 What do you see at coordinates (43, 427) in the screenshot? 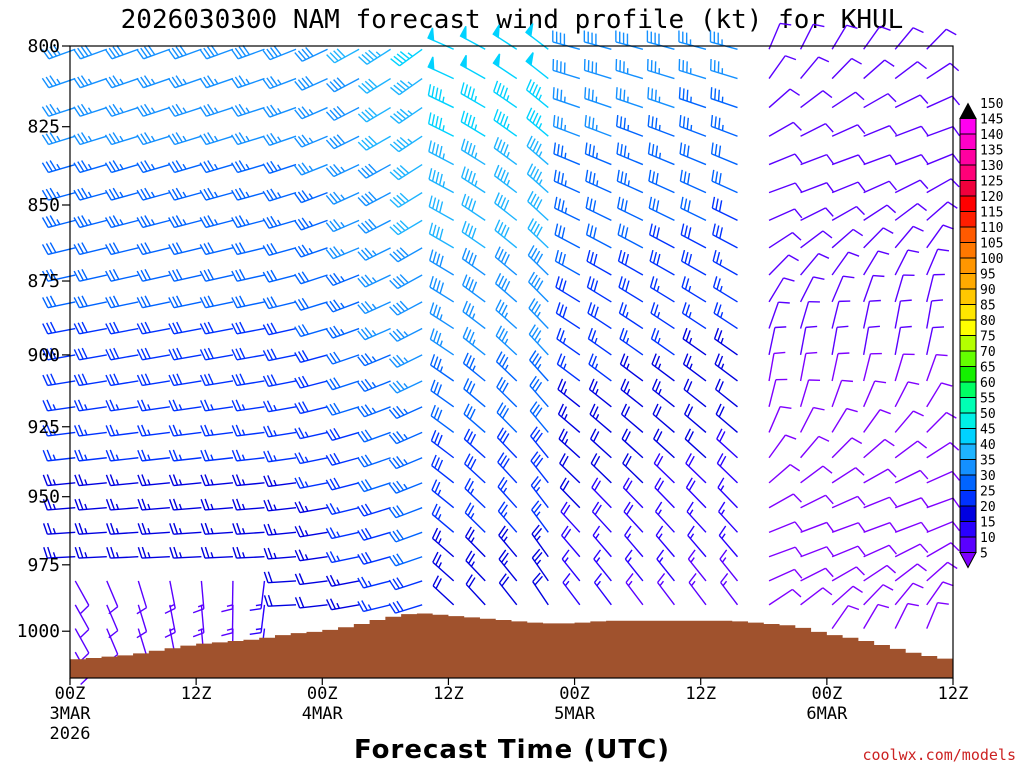
I see `y-tick-label: 925` at bounding box center [43, 427].